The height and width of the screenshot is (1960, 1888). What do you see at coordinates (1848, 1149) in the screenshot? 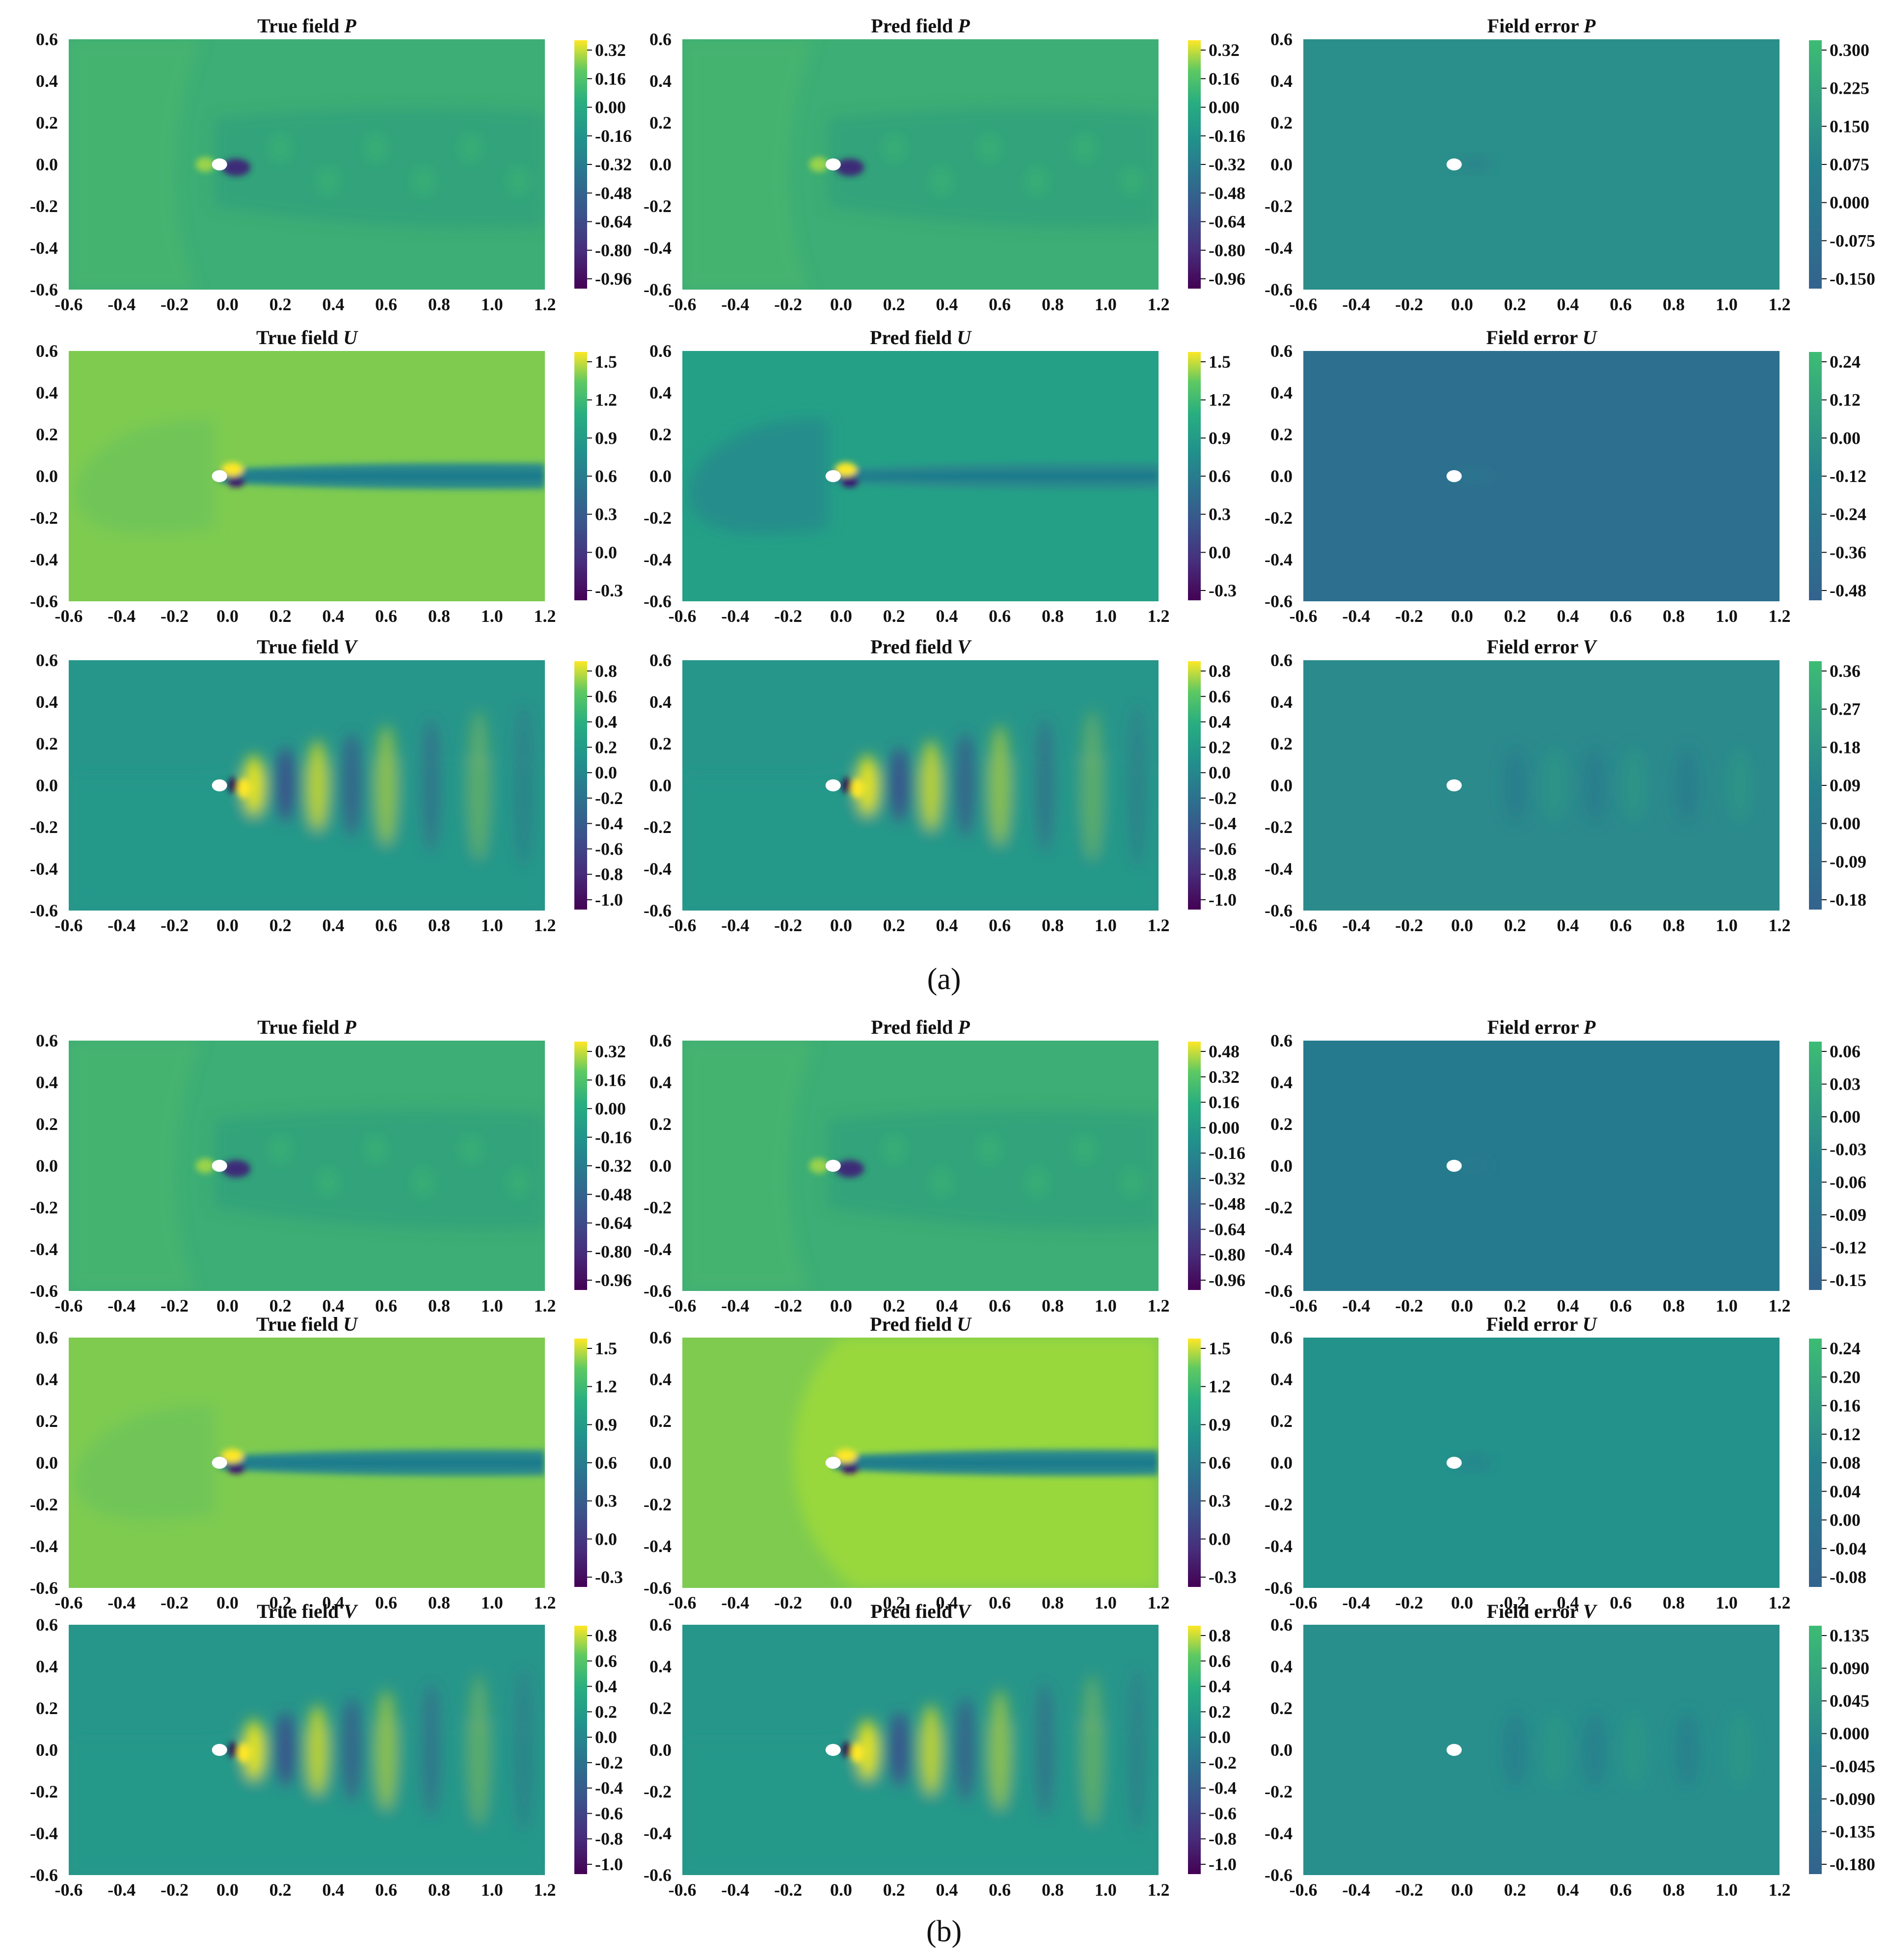
I see `colorbar-tick-label: -0.03` at bounding box center [1848, 1149].